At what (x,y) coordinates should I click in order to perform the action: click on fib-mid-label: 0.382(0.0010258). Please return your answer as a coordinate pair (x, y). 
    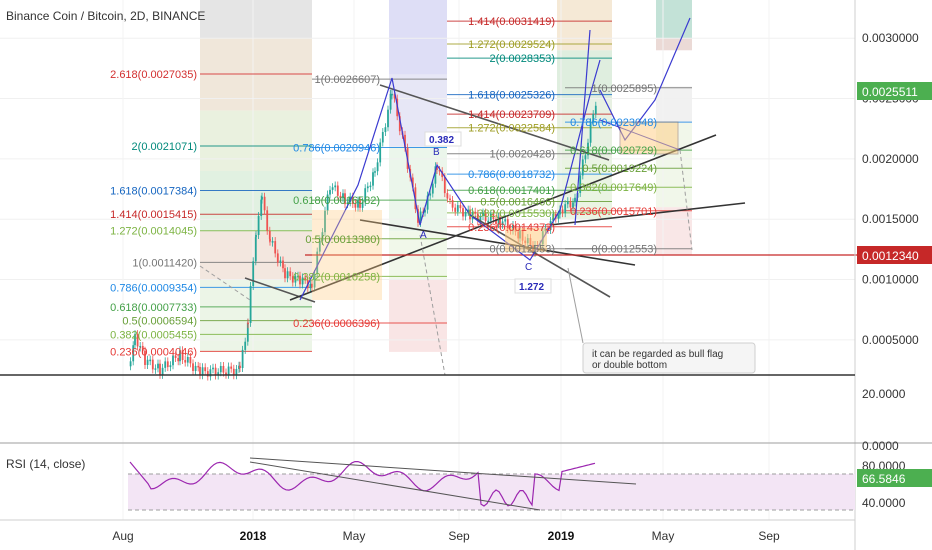
    Looking at the image, I should click on (336, 277).